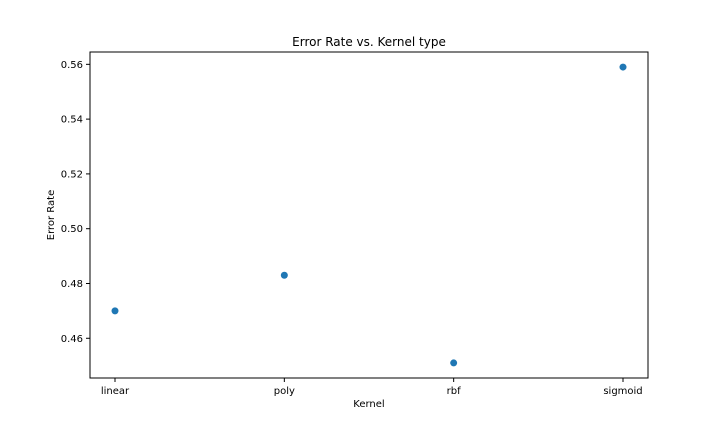 This screenshot has height=432, width=720. I want to click on y-tick-label: 0.52, so click(72, 174).